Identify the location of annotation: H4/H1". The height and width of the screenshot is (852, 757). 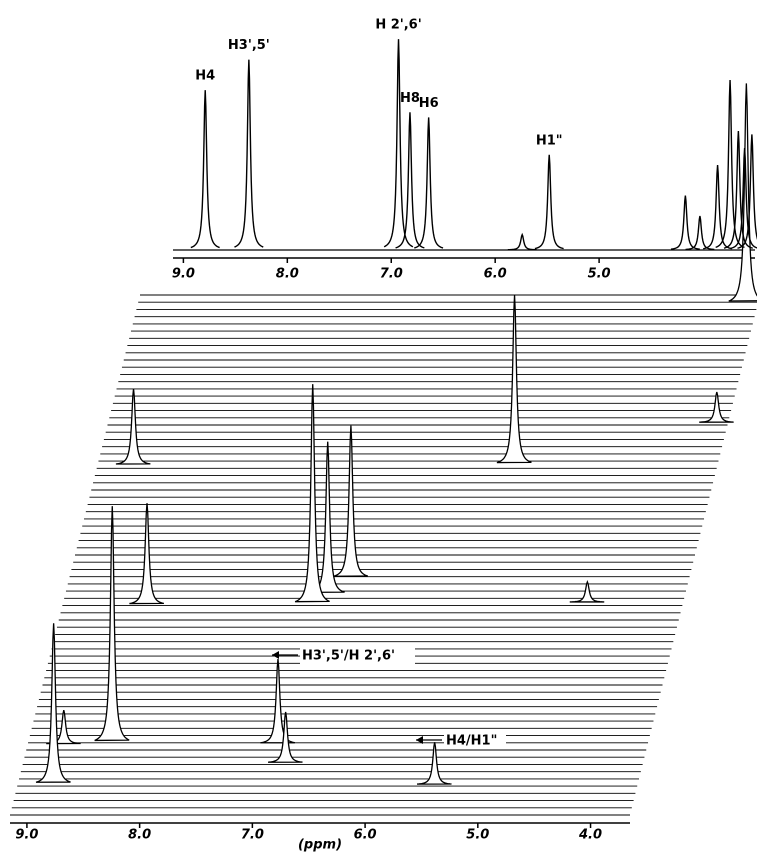
(471, 741).